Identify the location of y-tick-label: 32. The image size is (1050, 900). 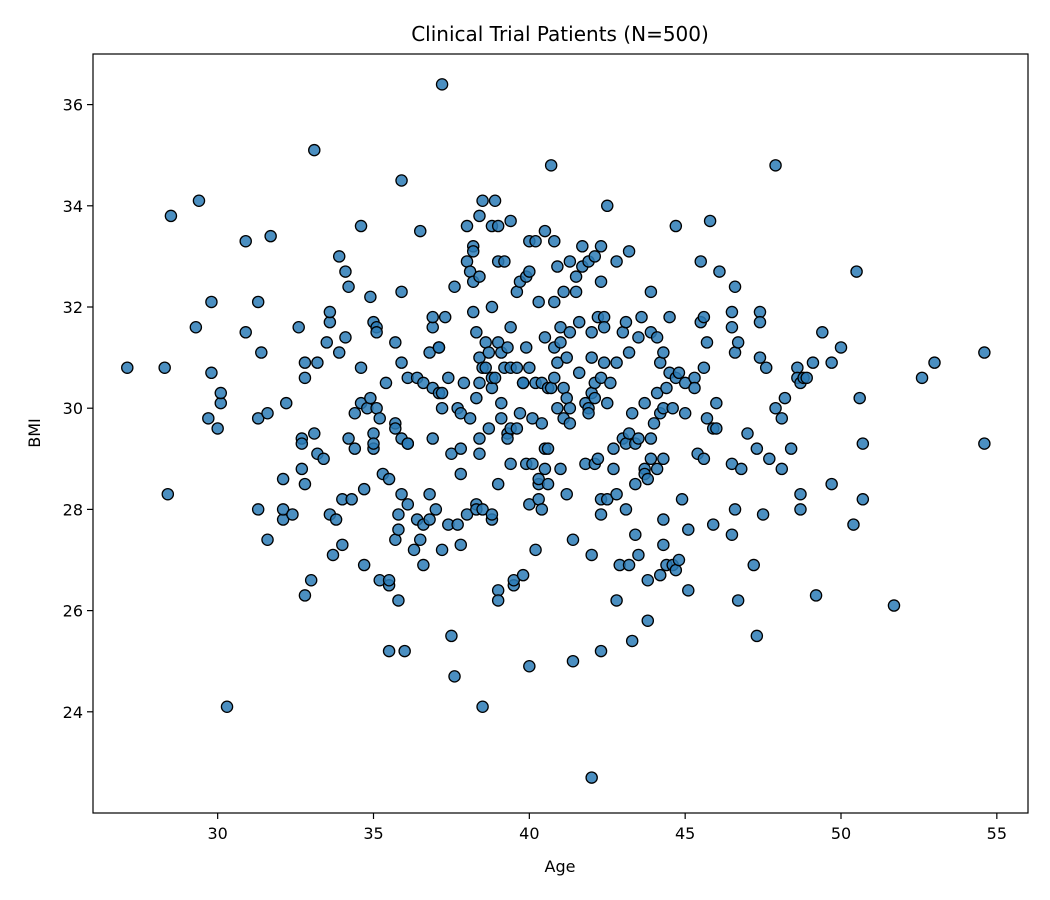
(73, 307).